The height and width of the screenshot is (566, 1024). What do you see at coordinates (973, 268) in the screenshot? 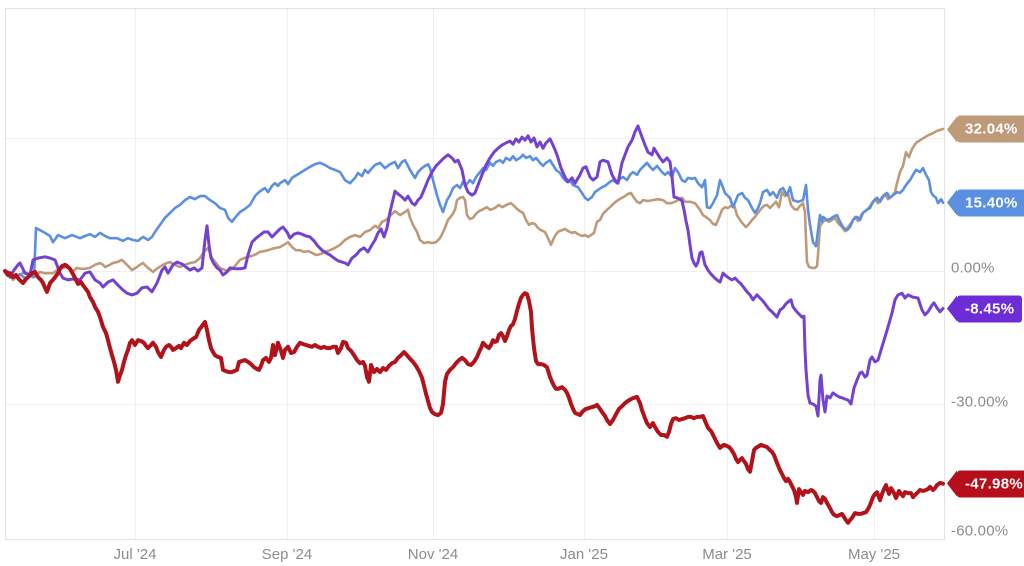
I see `y-axis-label-0: 0.00%` at bounding box center [973, 268].